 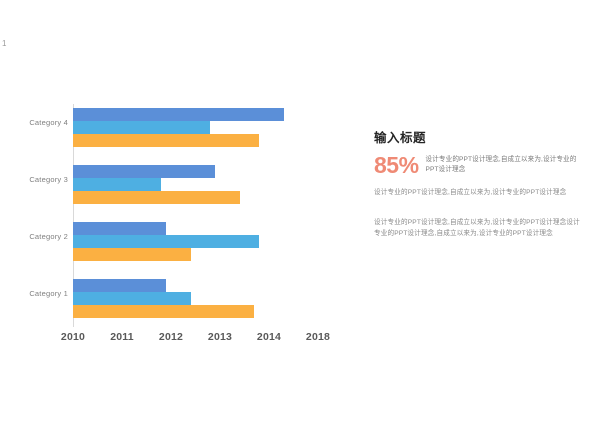 I want to click on category-label-3: Category 3, so click(x=48, y=179).